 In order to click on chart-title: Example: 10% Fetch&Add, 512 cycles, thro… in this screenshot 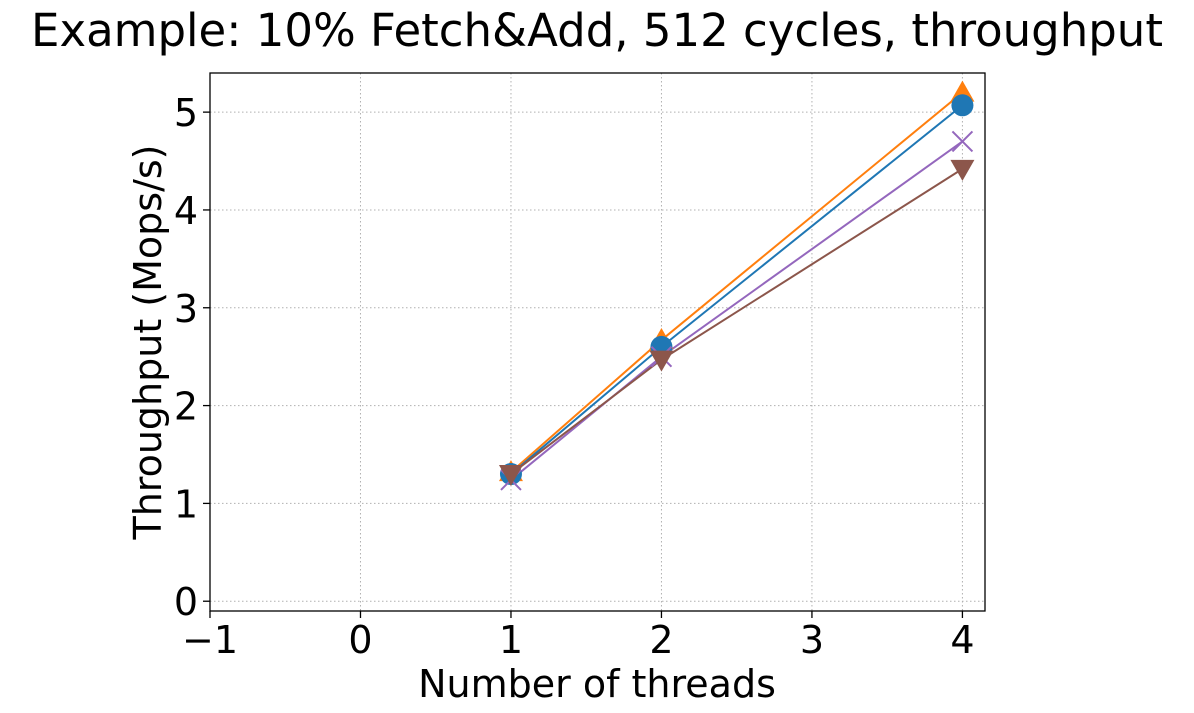, I will do `click(597, 30)`.